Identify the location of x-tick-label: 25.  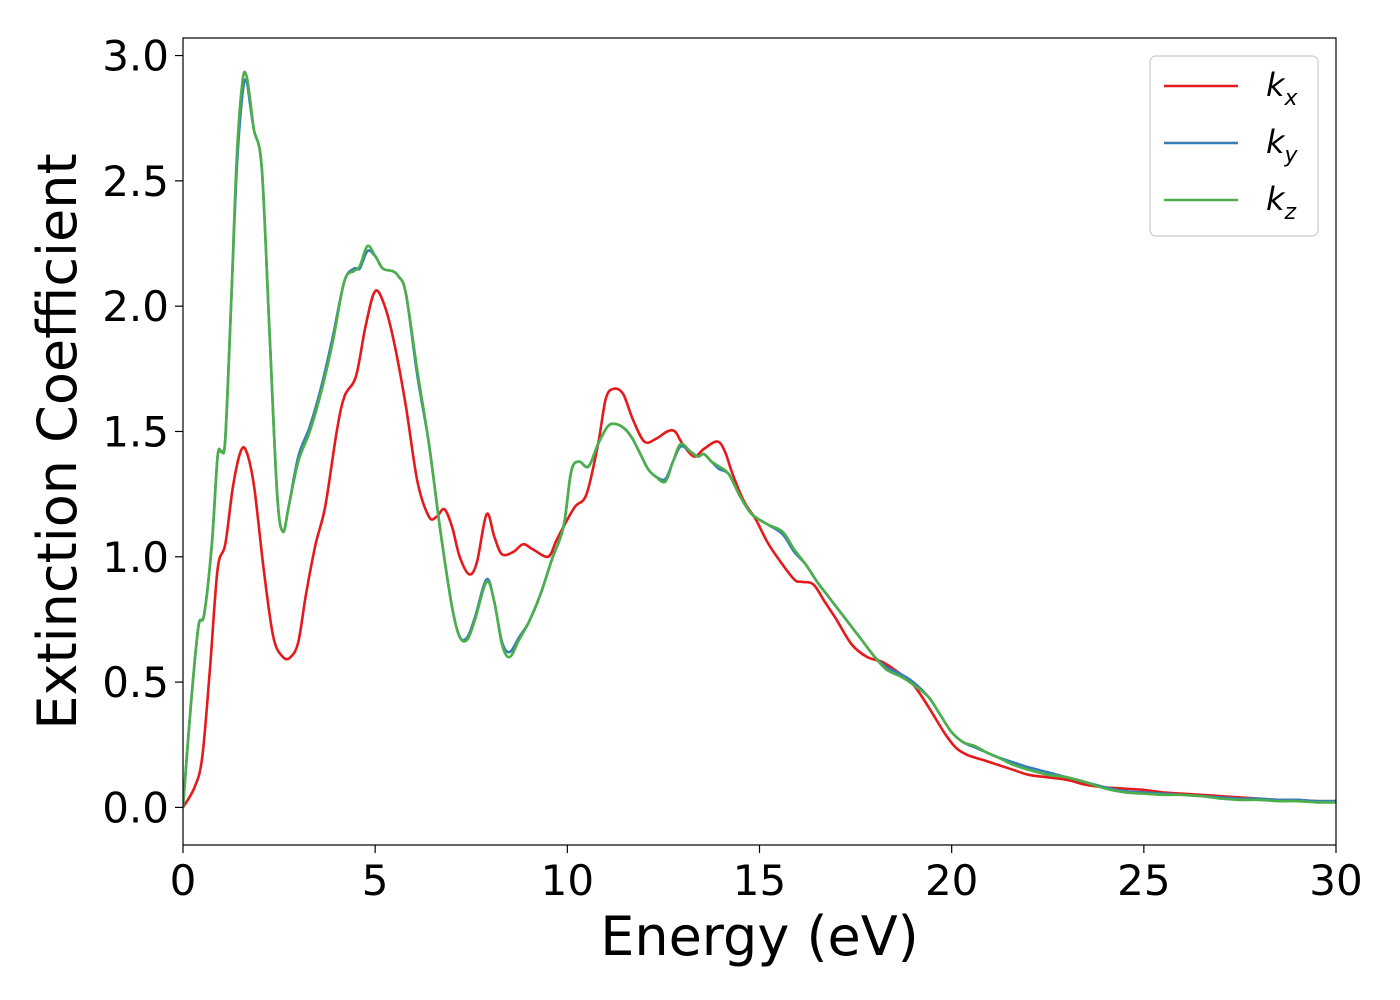
(1143, 880).